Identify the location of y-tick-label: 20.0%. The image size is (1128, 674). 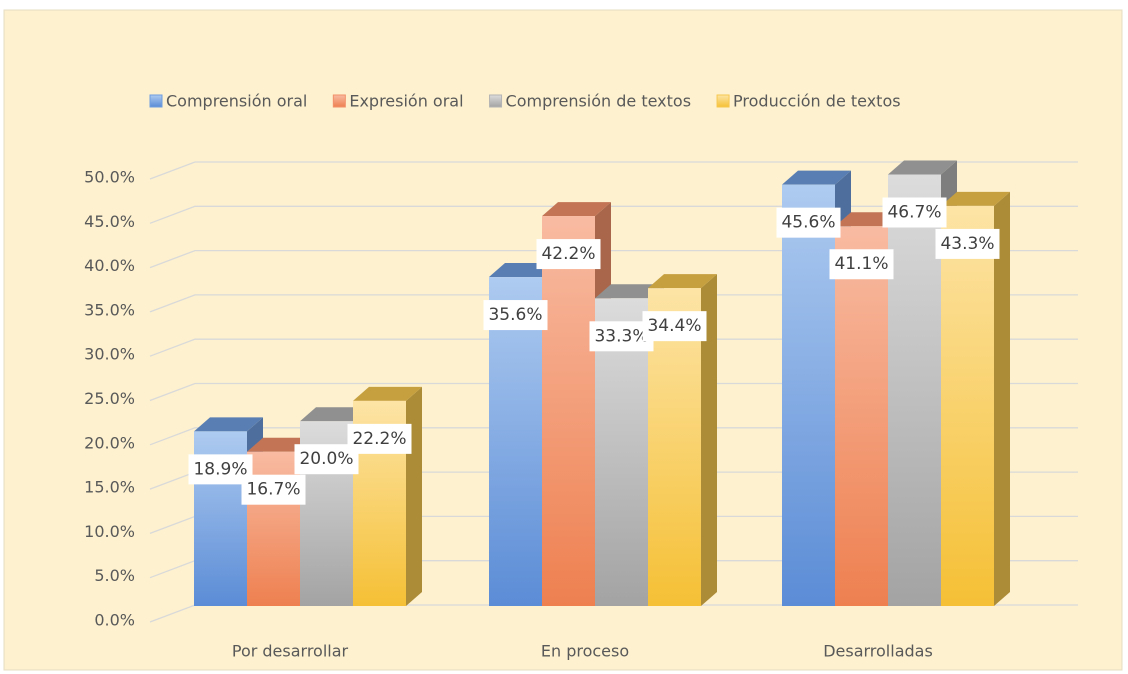
(109, 442).